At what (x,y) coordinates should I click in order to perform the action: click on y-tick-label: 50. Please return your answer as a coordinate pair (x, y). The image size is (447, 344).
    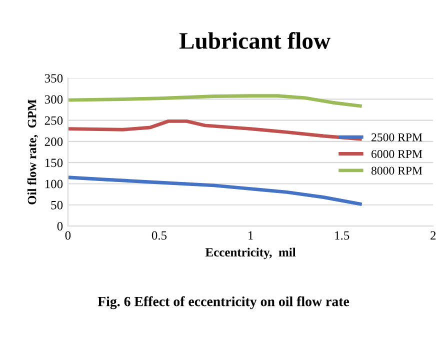
    Looking at the image, I should click on (57, 205).